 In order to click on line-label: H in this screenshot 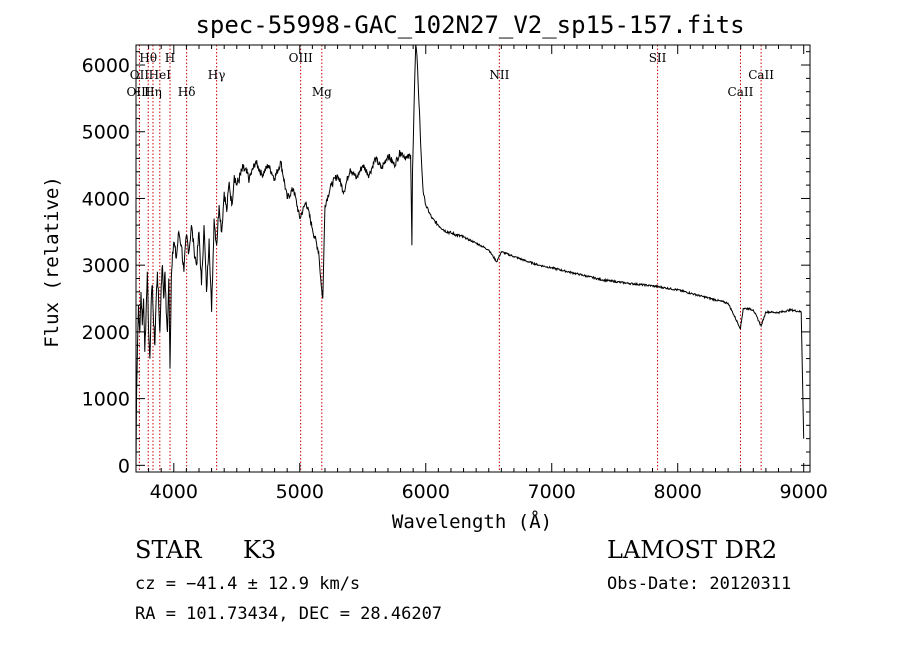, I will do `click(170, 58)`.